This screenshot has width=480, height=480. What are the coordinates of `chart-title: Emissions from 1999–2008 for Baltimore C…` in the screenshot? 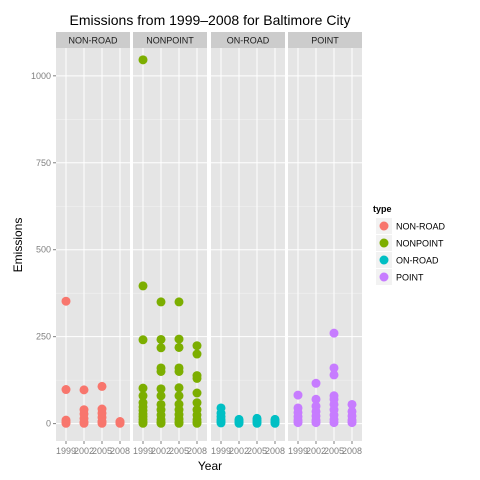 It's located at (210, 20).